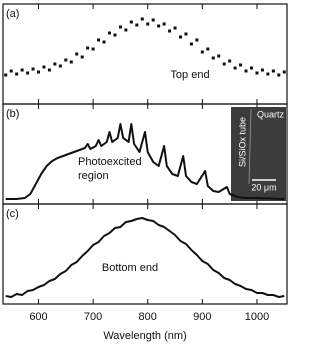 The image size is (320, 346). Describe the element at coordinates (93, 176) in the screenshot. I see `annotation: region` at that location.